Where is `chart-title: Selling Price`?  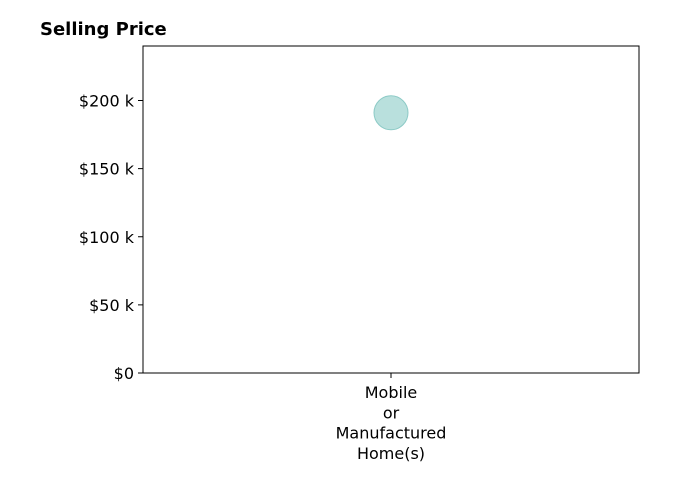 chart-title: Selling Price is located at coordinates (103, 29).